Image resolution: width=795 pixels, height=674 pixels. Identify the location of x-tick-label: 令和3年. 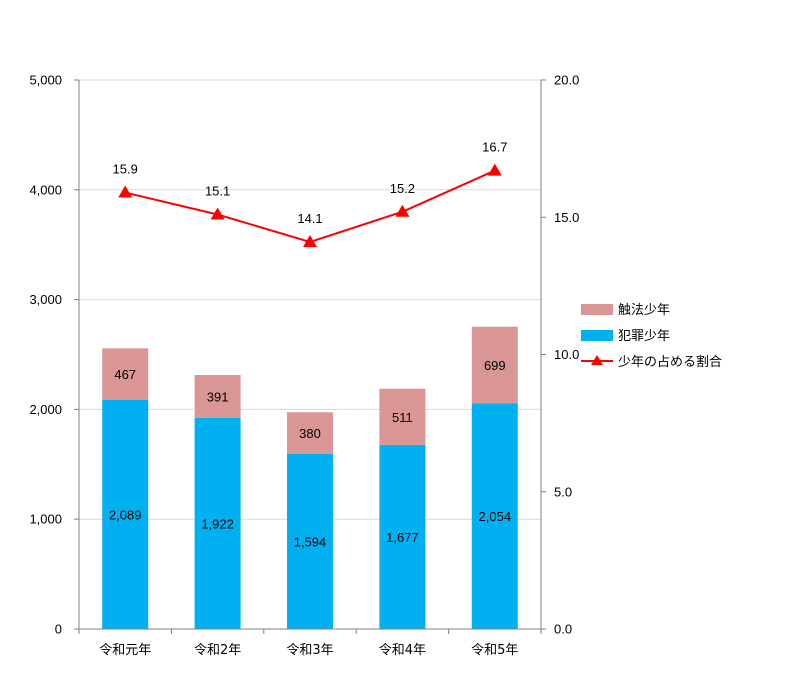
(309, 650).